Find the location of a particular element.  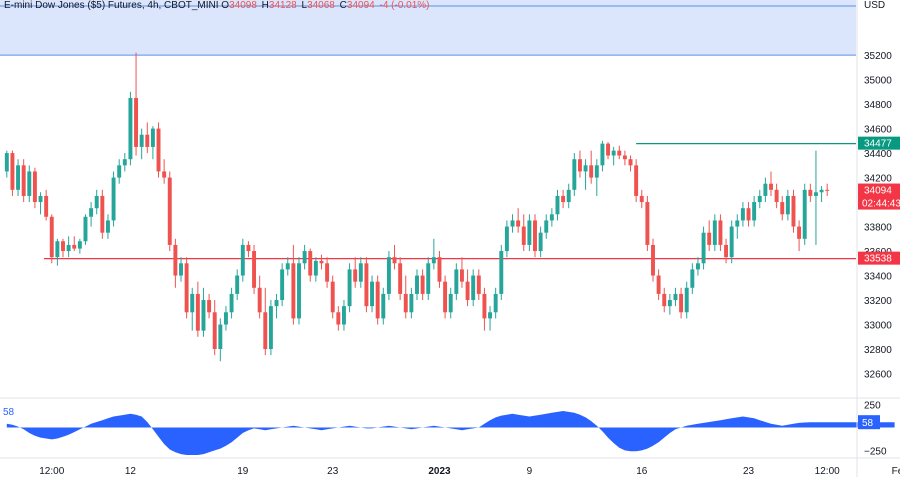

x-tick-label: 19 is located at coordinates (243, 471).